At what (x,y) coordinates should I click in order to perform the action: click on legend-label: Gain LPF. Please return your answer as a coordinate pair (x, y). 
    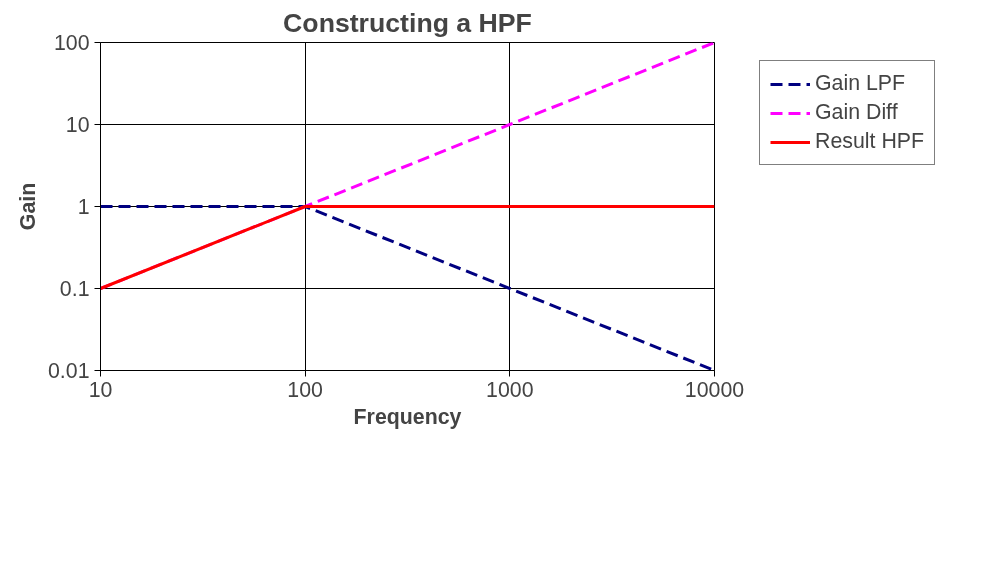
    Looking at the image, I should click on (860, 83).